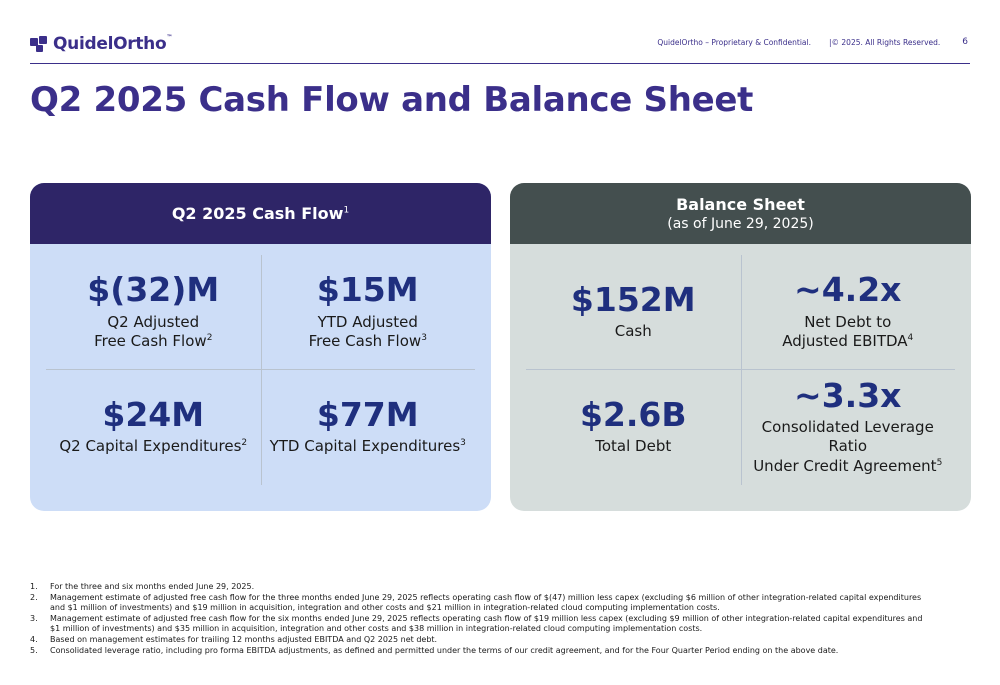 Image resolution: width=1000 pixels, height=685 pixels. Describe the element at coordinates (740, 204) in the screenshot. I see `balance-sheet-heading: Balance Sheet` at that location.